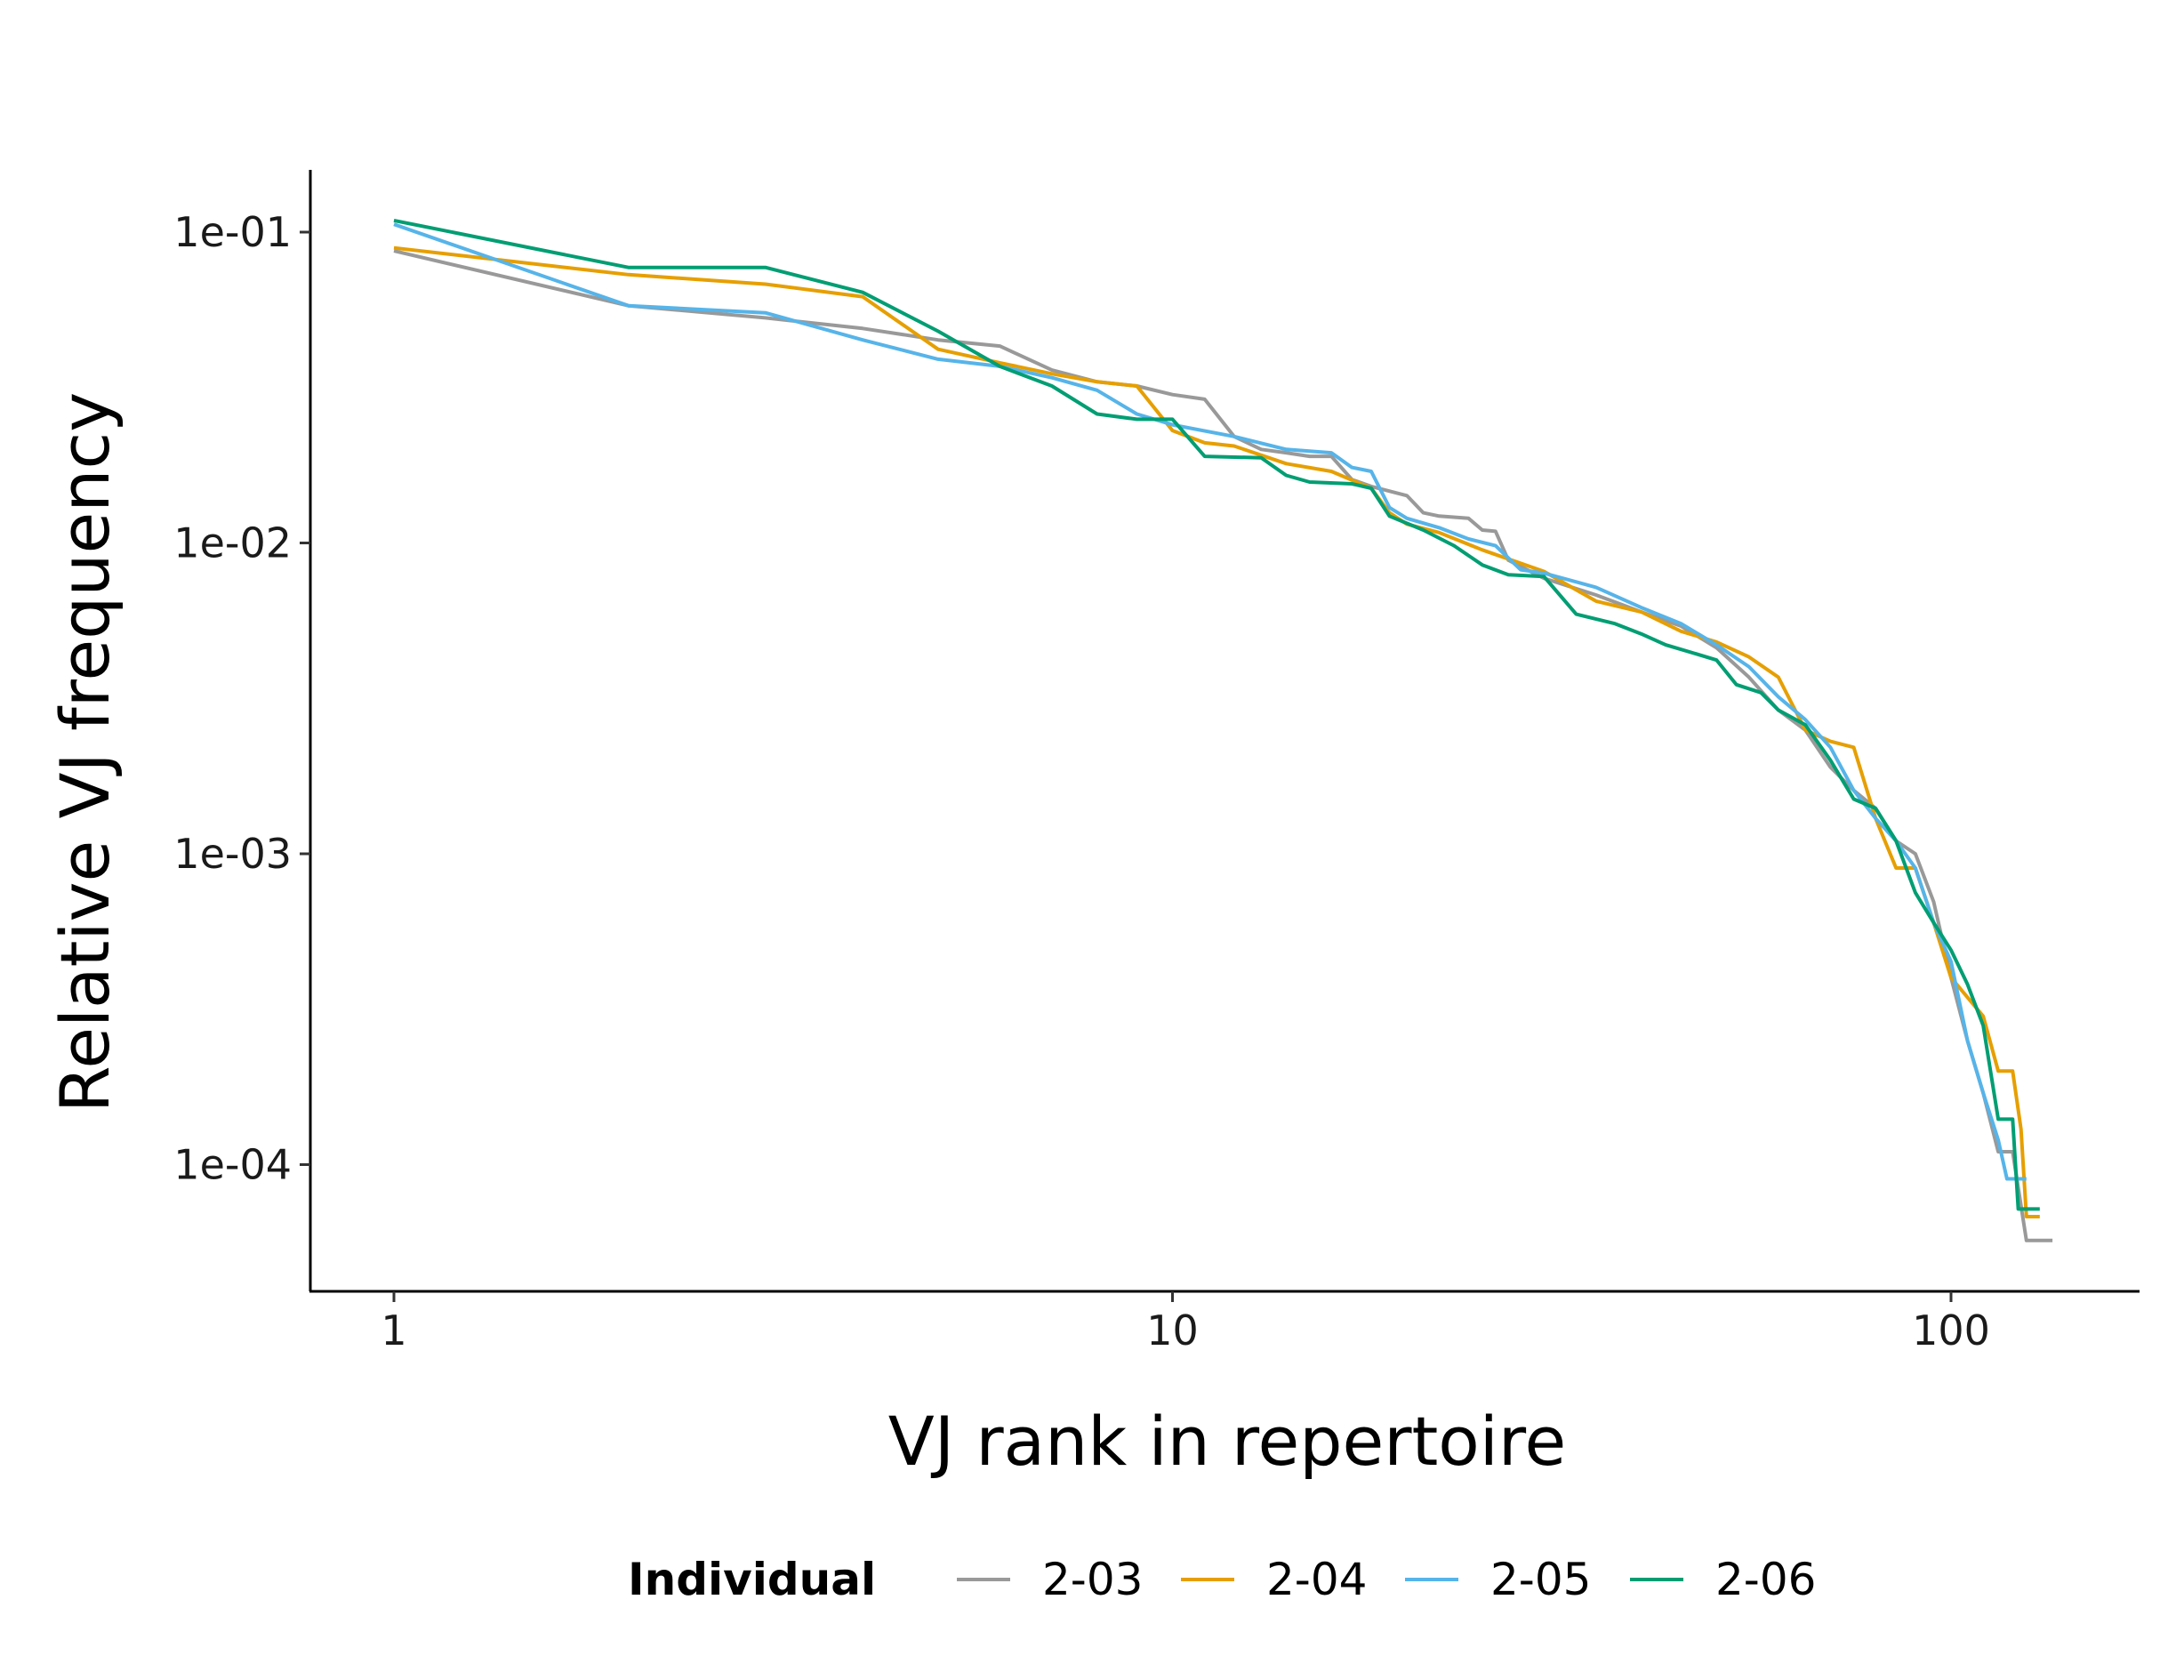 The height and width of the screenshot is (1680, 2184). What do you see at coordinates (1222, 1579) in the screenshot?
I see `legend: Individual 2-03 2-04 2-05 2-06` at bounding box center [1222, 1579].